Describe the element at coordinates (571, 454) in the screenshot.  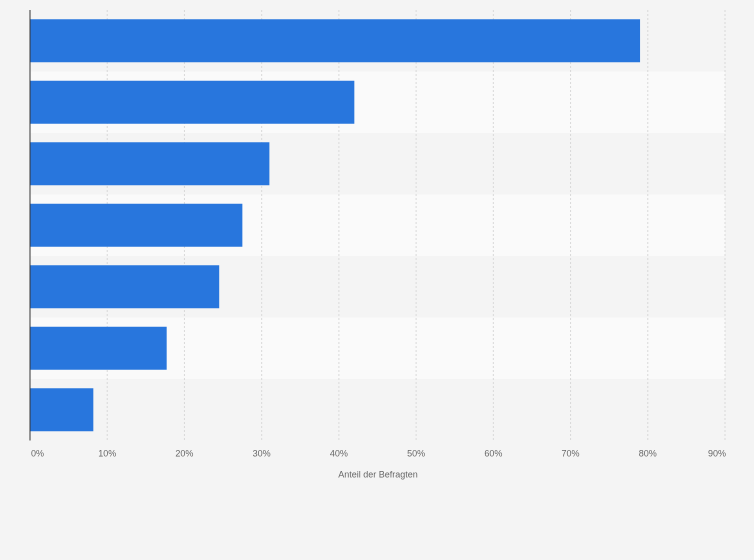
I see `x-tick-label: 70%` at that location.